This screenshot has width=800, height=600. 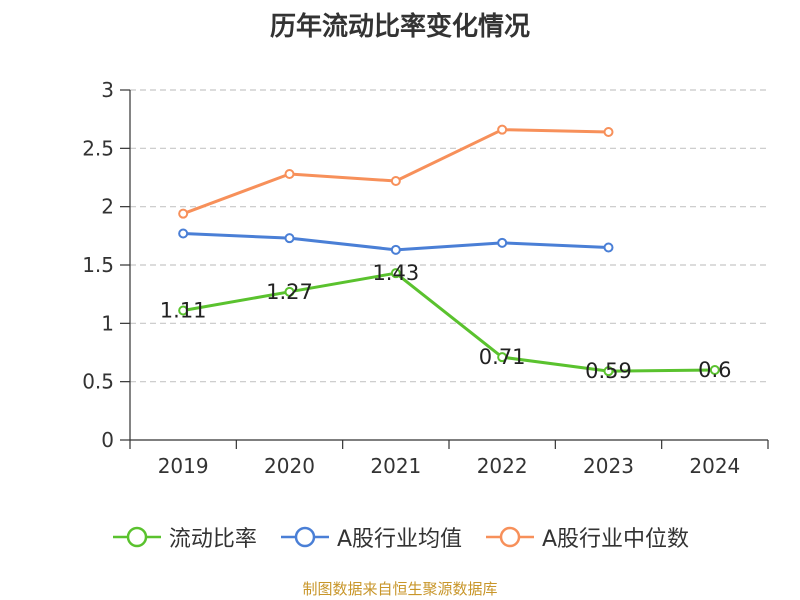 What do you see at coordinates (107, 90) in the screenshot?
I see `y-tick-label: 3` at bounding box center [107, 90].